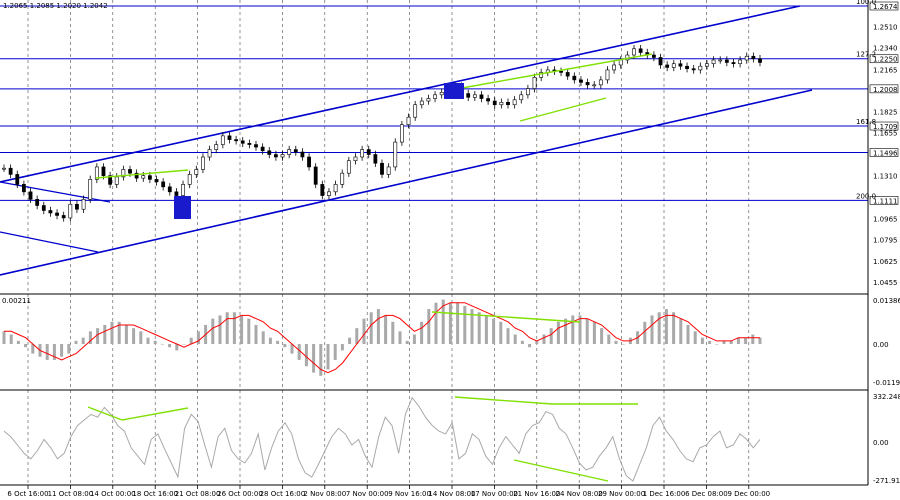 This screenshot has width=900, height=500. Describe the element at coordinates (885, 154) in the screenshot. I see `level-price-label: 1.1496` at that location.